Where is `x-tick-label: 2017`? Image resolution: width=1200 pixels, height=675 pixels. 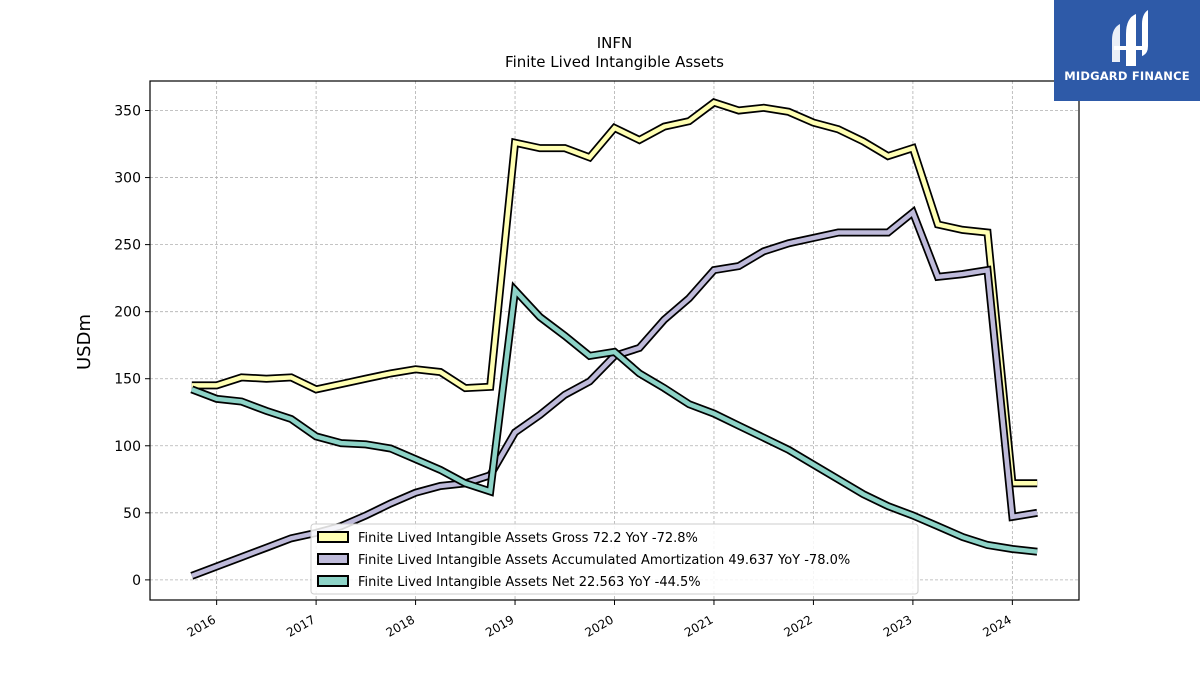 x-tick-label: 2017 is located at coordinates (300, 625).